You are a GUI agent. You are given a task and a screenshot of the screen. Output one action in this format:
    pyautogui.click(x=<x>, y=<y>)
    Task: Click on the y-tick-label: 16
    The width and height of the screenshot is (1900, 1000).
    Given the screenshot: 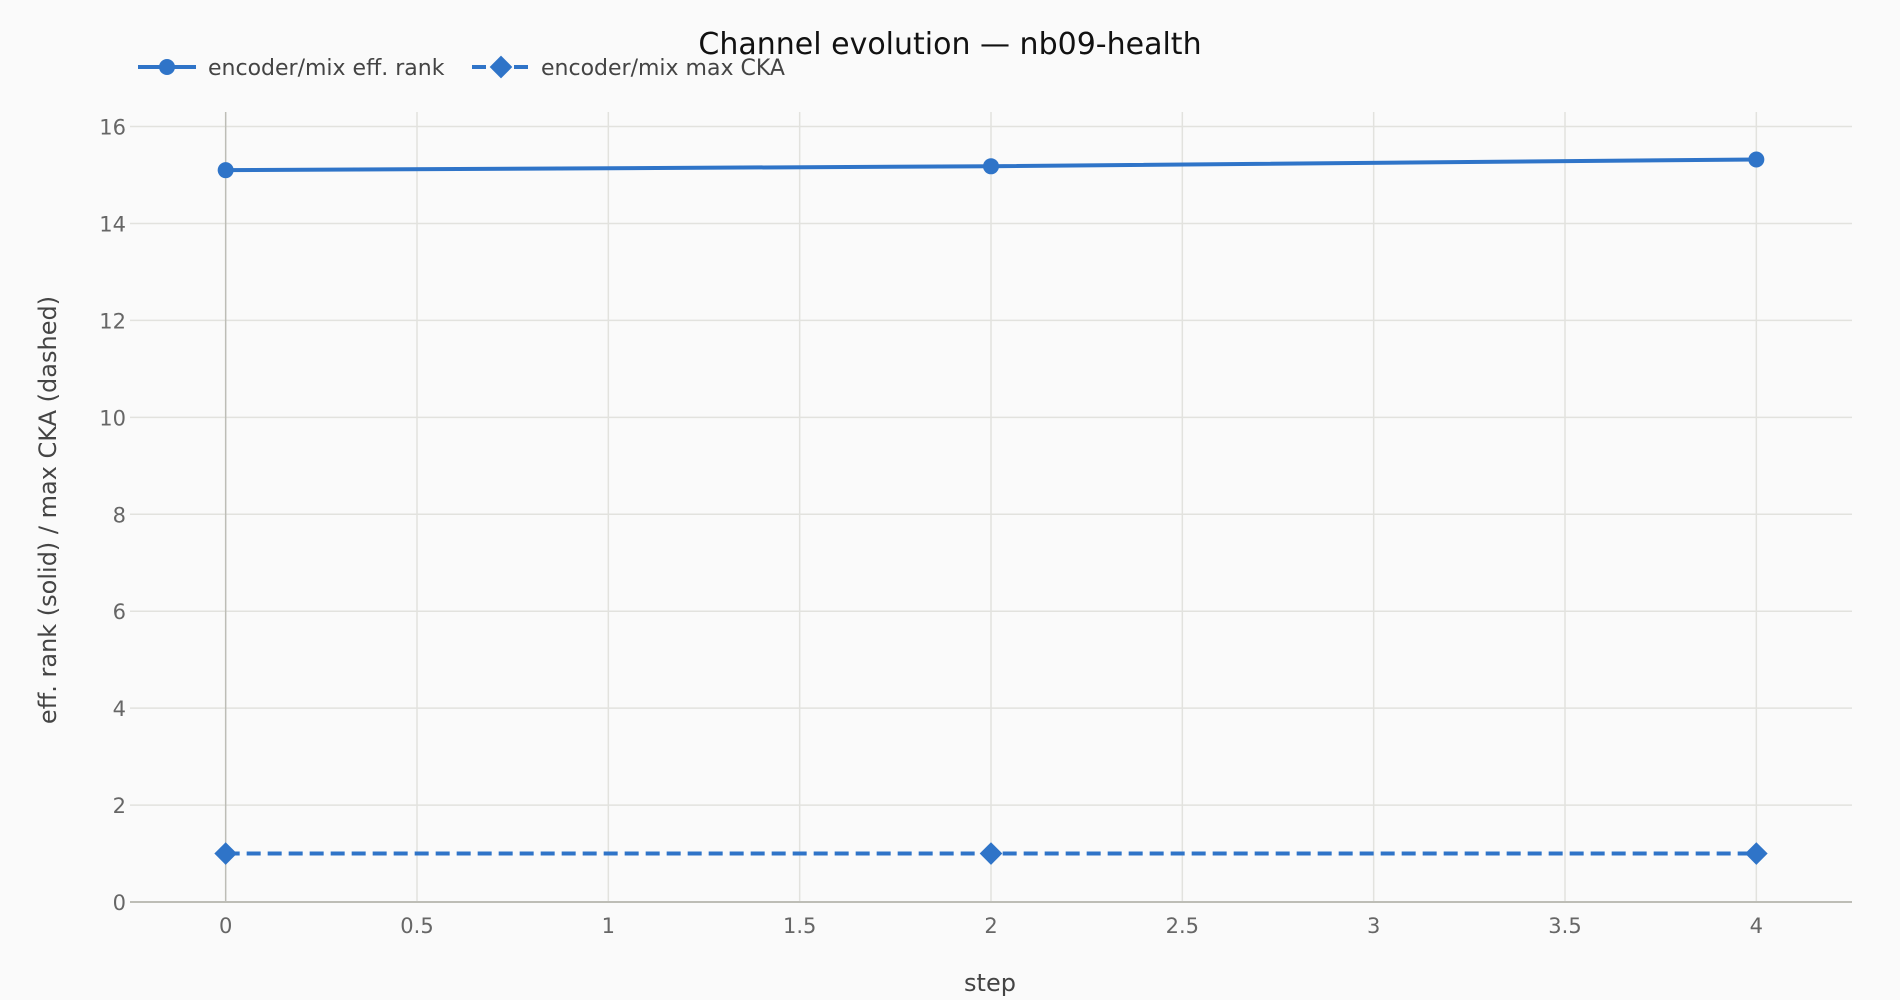 What is the action you would take?
    pyautogui.click(x=112, y=128)
    